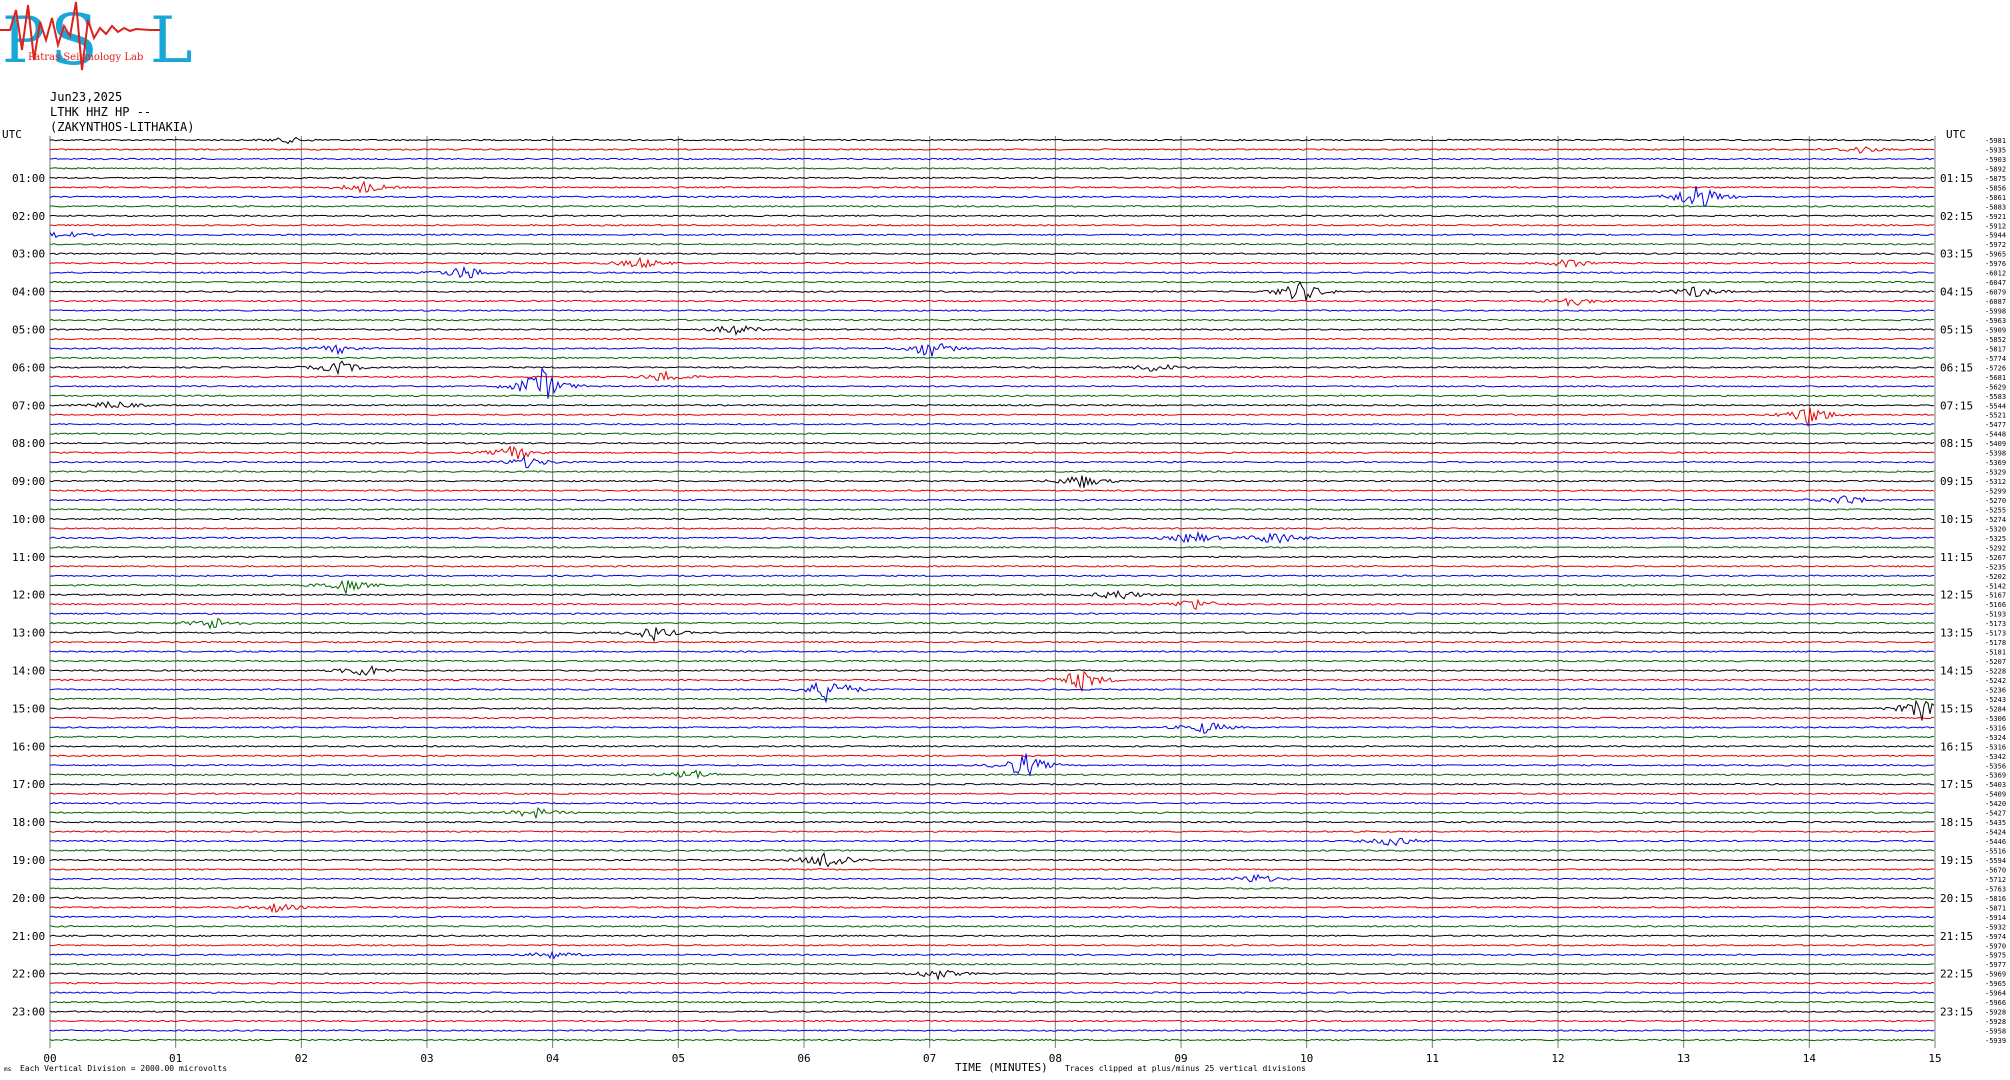  I want to click on trace-offset-label: -5932, so click(1995, 927).